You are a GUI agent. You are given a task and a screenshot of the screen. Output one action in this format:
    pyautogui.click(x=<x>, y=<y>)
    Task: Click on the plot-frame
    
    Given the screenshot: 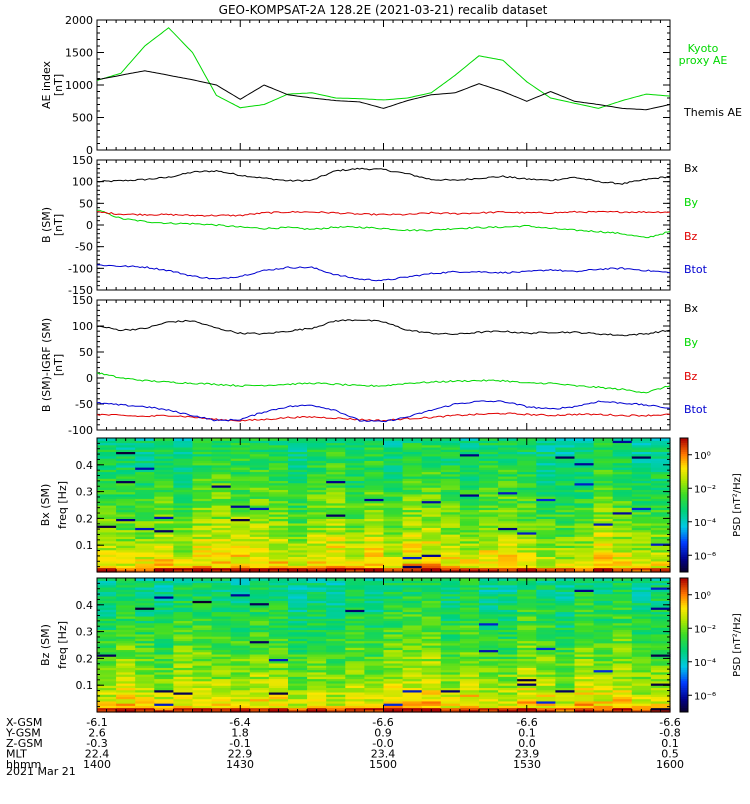 What is the action you would take?
    pyautogui.click(x=383, y=365)
    